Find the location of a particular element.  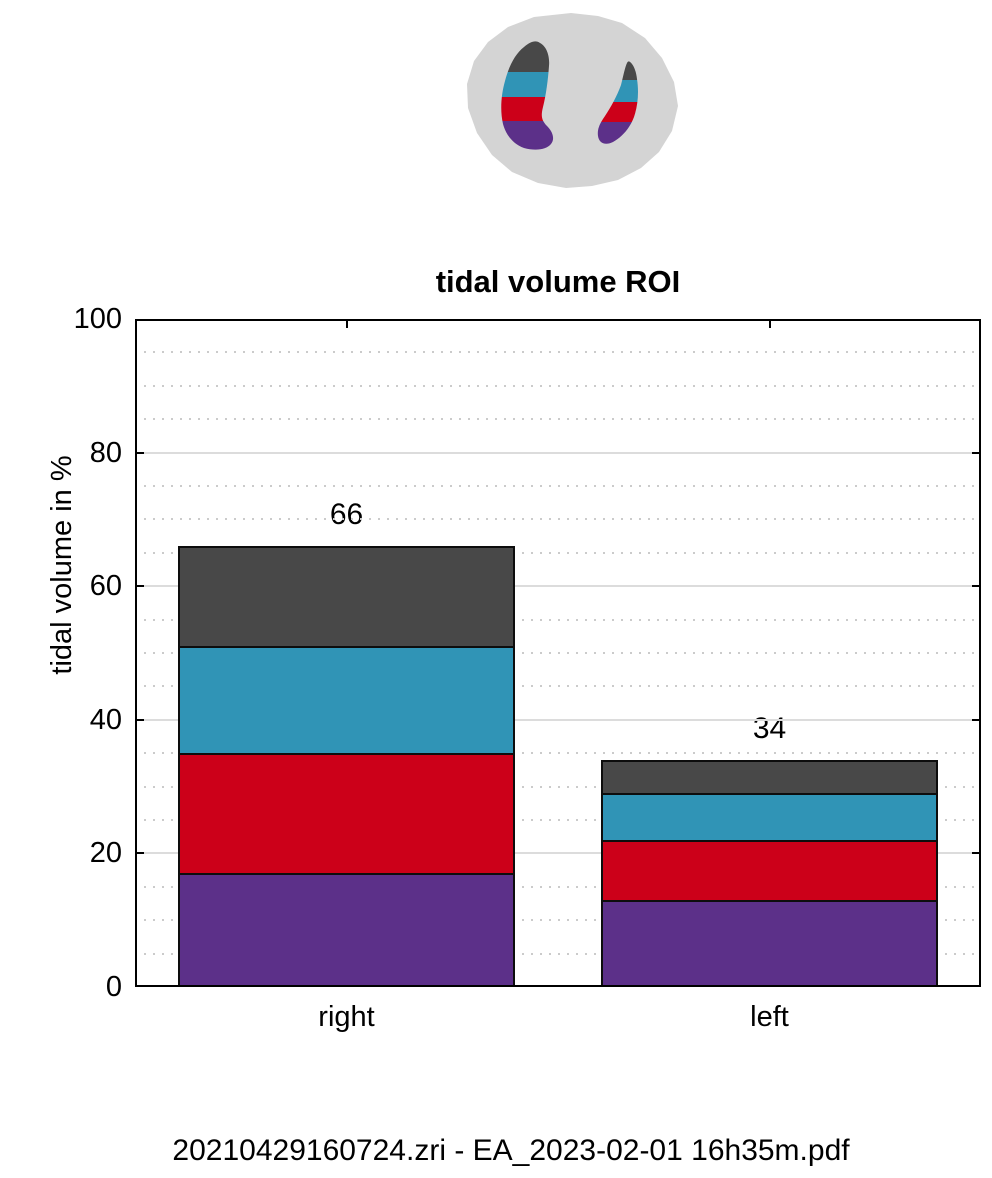

bar-segment-left-purple-bottom-segment is located at coordinates (769, 943).